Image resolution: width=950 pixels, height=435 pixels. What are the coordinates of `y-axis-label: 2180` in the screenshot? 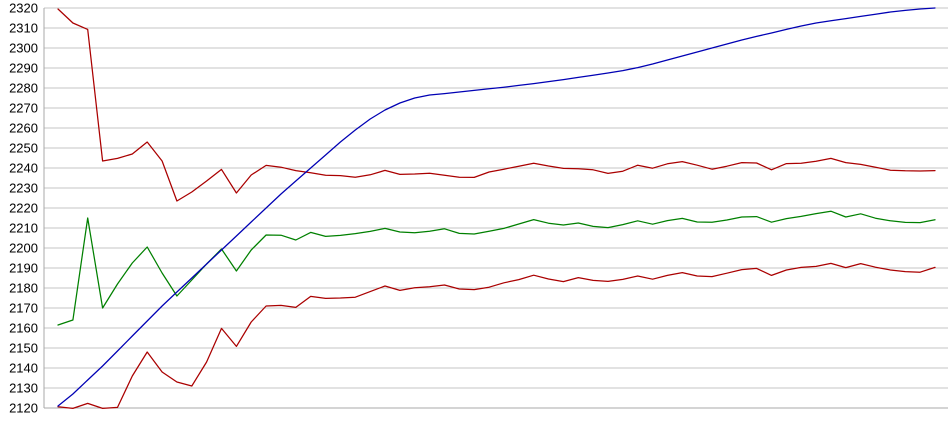 It's located at (23, 288).